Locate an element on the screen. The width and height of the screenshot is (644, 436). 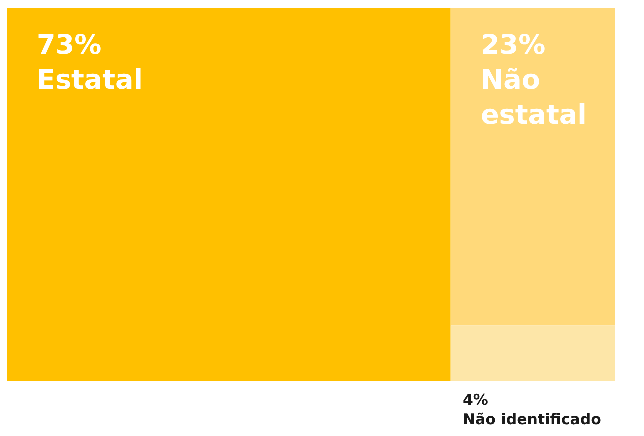
category-label: Não identificado is located at coordinates (532, 419).